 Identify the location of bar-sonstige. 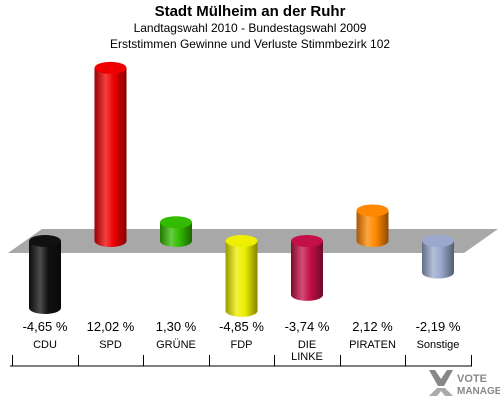
(438, 257).